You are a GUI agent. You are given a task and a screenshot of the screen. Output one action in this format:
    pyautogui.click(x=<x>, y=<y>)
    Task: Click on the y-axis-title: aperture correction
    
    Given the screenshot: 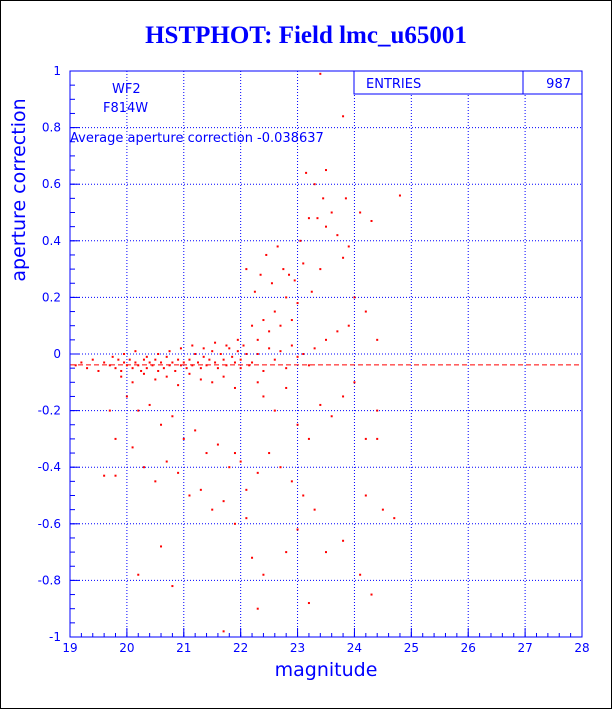 What is the action you would take?
    pyautogui.click(x=19, y=189)
    